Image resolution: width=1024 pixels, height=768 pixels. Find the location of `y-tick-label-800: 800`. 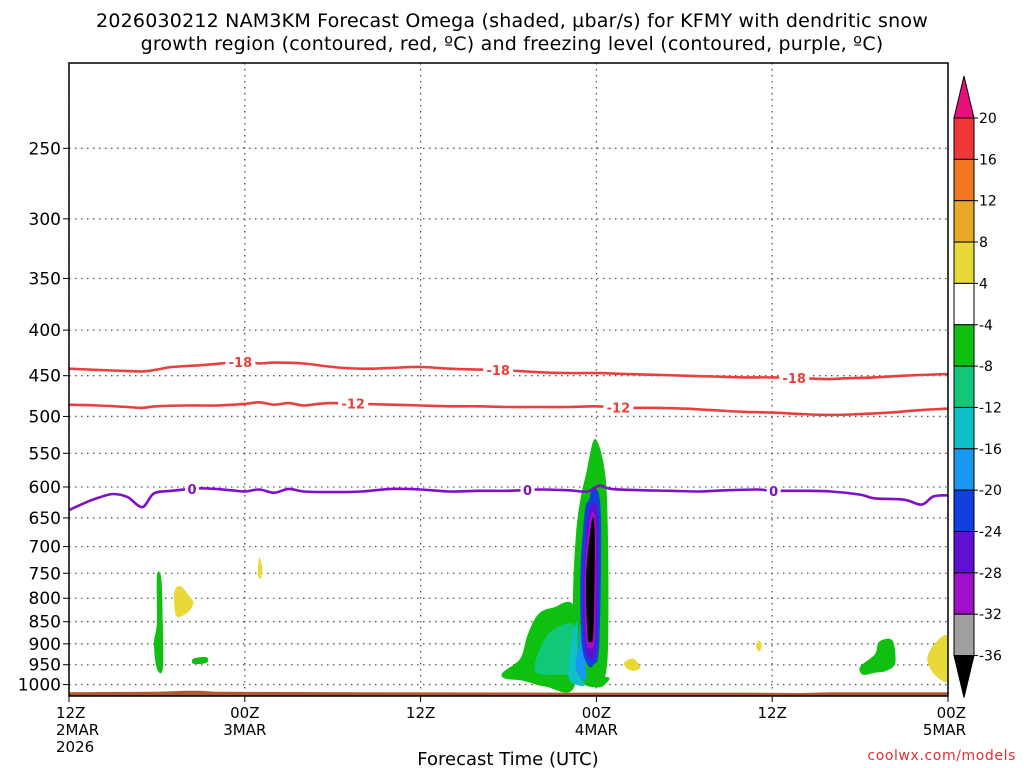

y-tick-label-800: 800 is located at coordinates (45, 599).